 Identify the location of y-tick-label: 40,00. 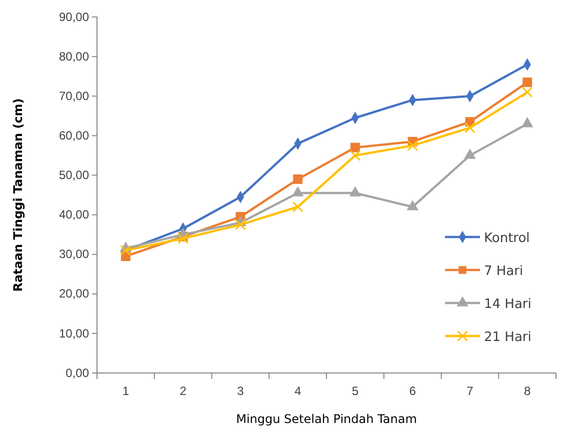
(74, 215).